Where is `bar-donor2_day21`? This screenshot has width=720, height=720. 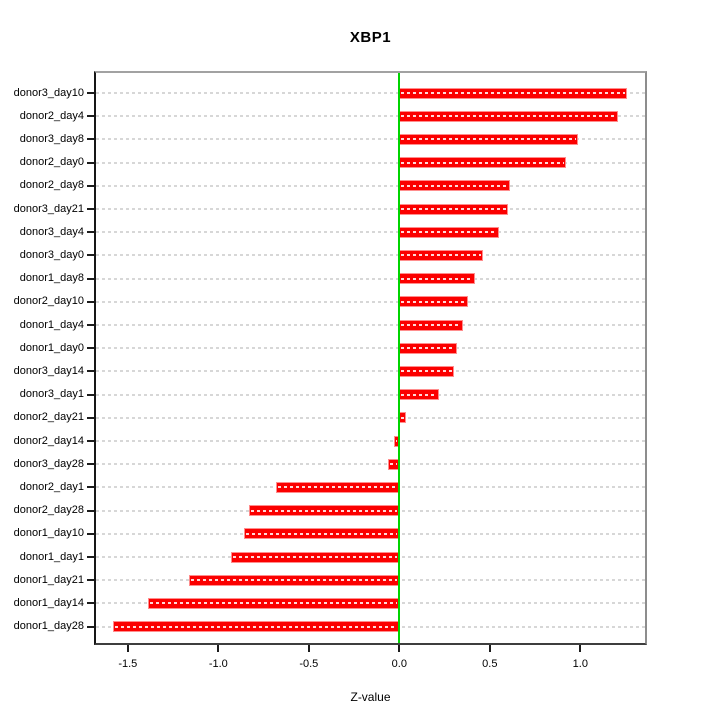
bar-donor2_day21 is located at coordinates (403, 418).